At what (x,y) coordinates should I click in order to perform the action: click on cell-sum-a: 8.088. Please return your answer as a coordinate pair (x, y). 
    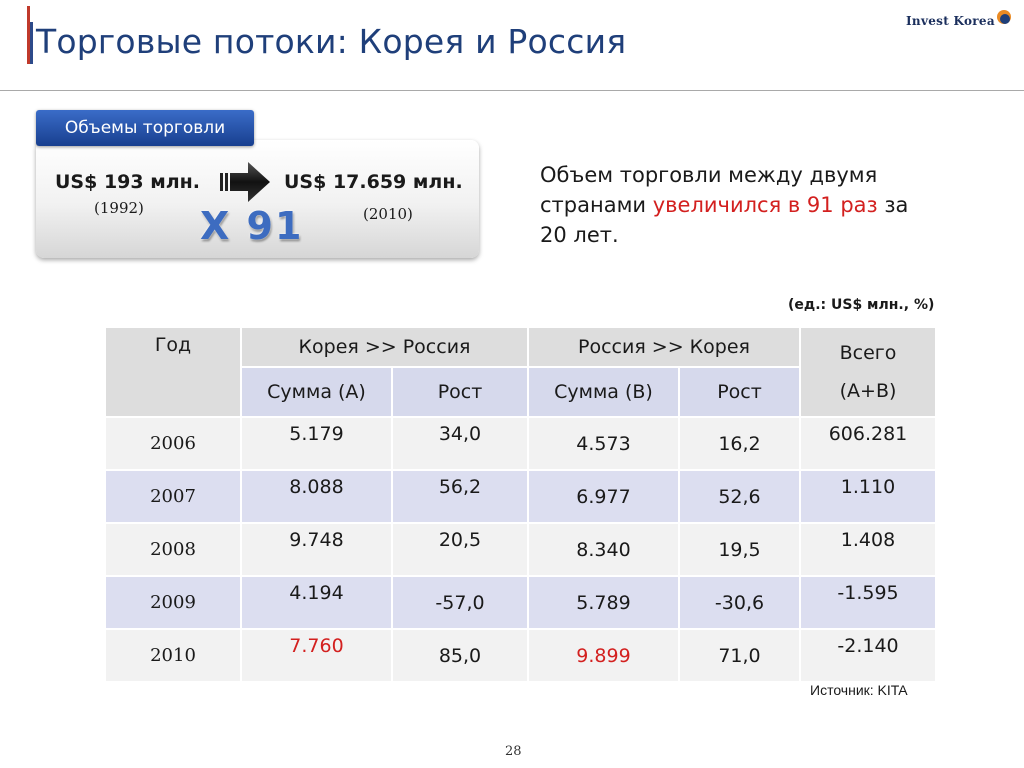
    Looking at the image, I should click on (316, 496).